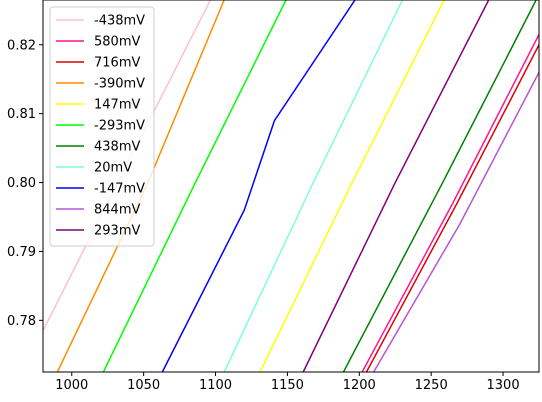 This screenshot has width=542, height=402. What do you see at coordinates (119, 126) in the screenshot?
I see `legend-label: -293mV` at bounding box center [119, 126].